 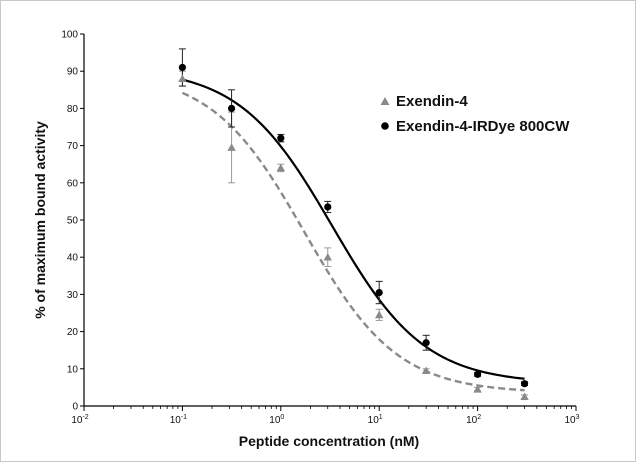 What do you see at coordinates (479, 417) in the screenshot?
I see `x-tick-exponent: 2` at bounding box center [479, 417].